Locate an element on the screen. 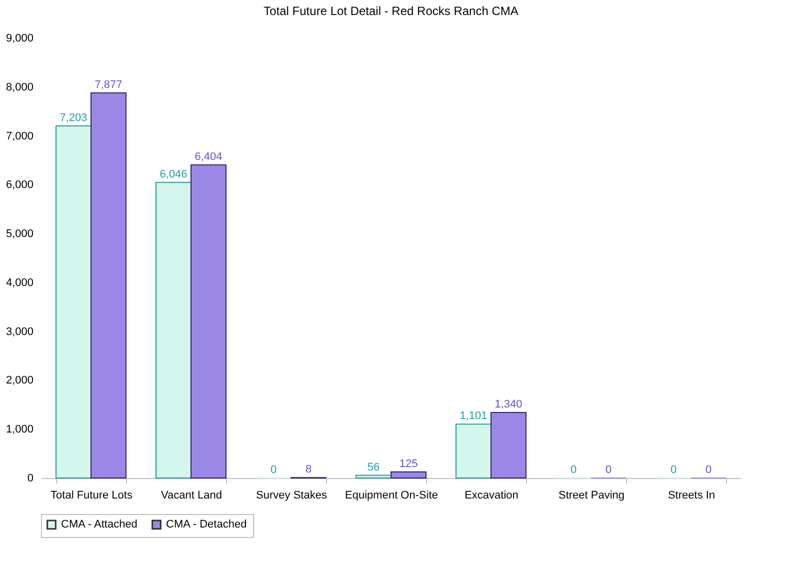  x-tick-label: Equipment On-Site is located at coordinates (391, 496).